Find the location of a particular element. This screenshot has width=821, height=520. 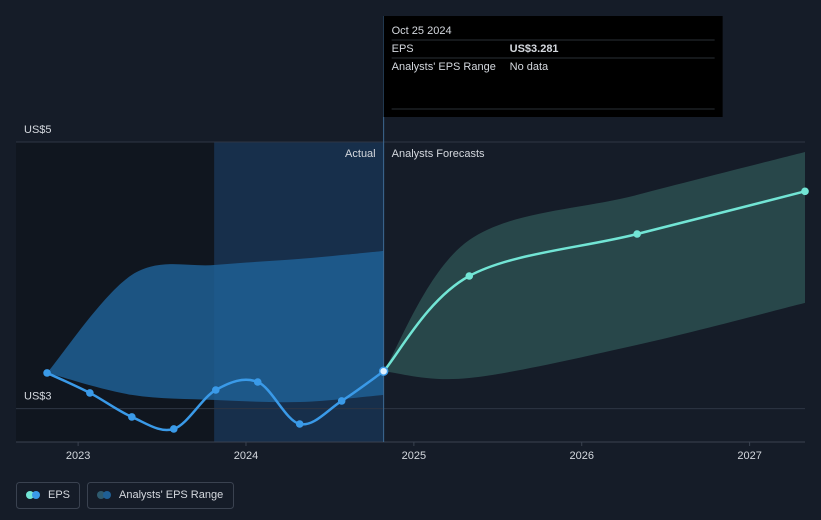

tooltip-label: EPS is located at coordinates (403, 49).